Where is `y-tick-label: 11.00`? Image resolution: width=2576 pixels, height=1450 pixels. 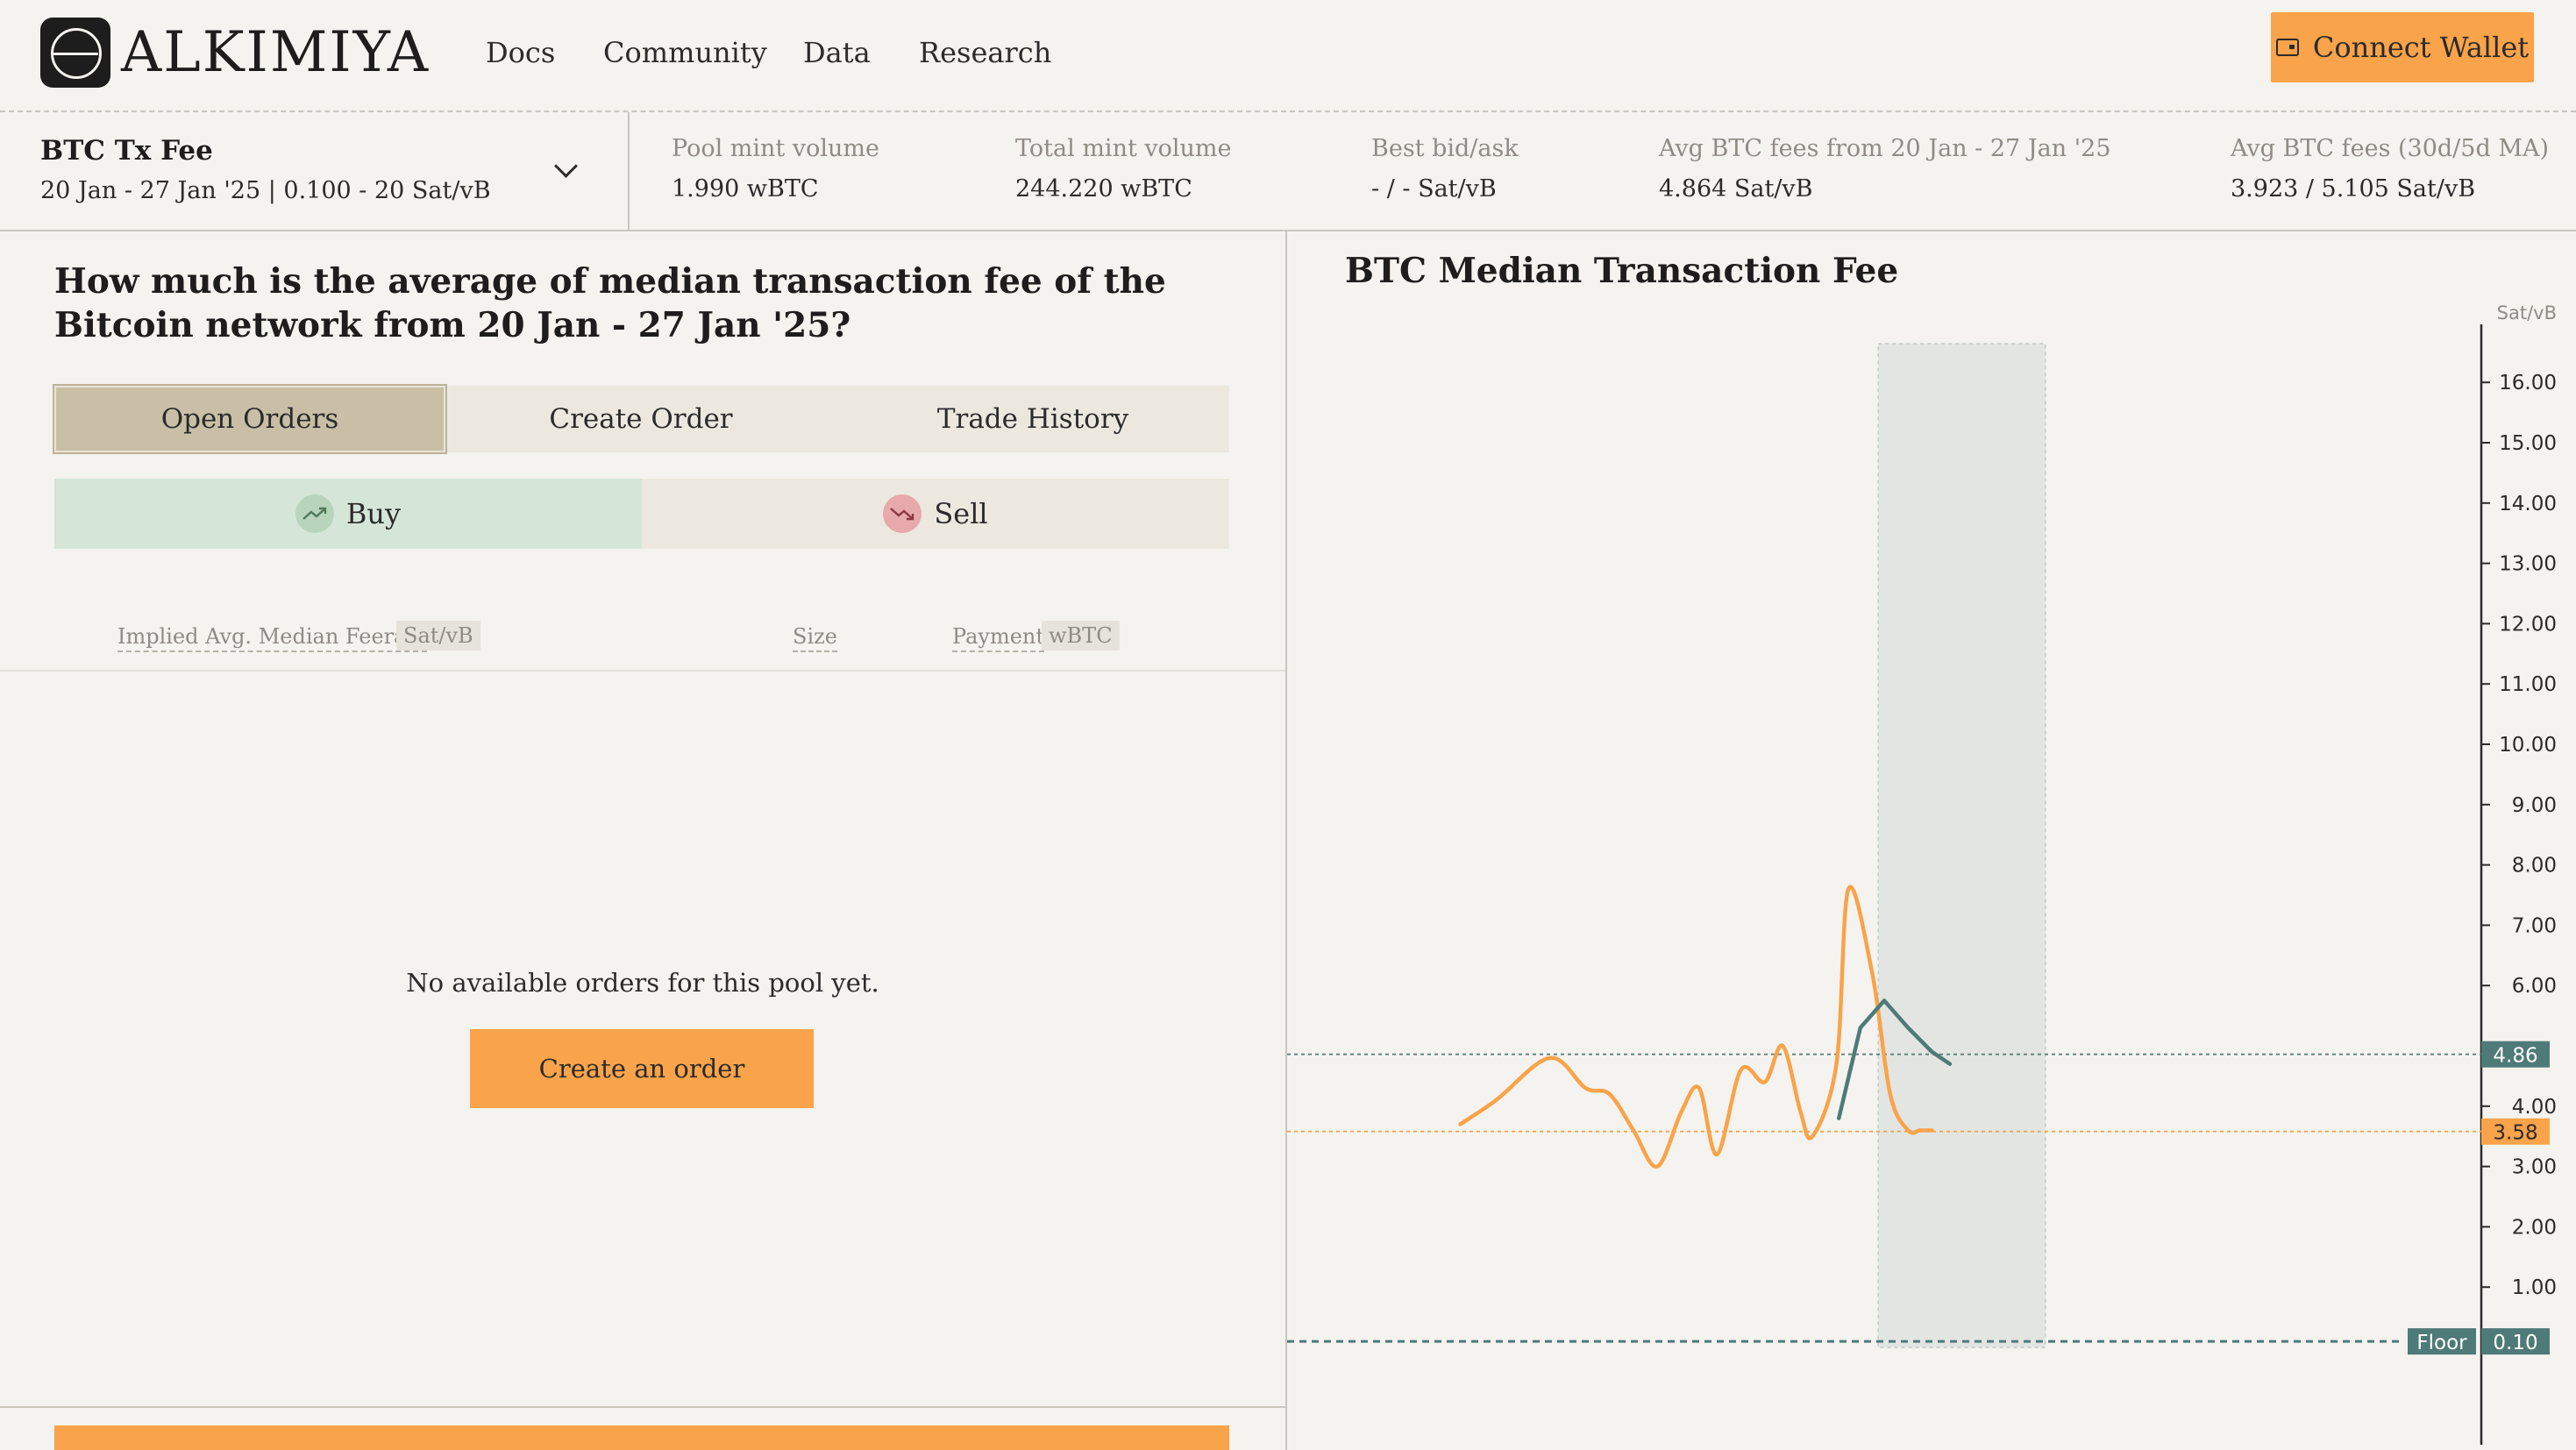 y-tick-label: 11.00 is located at coordinates (2528, 684).